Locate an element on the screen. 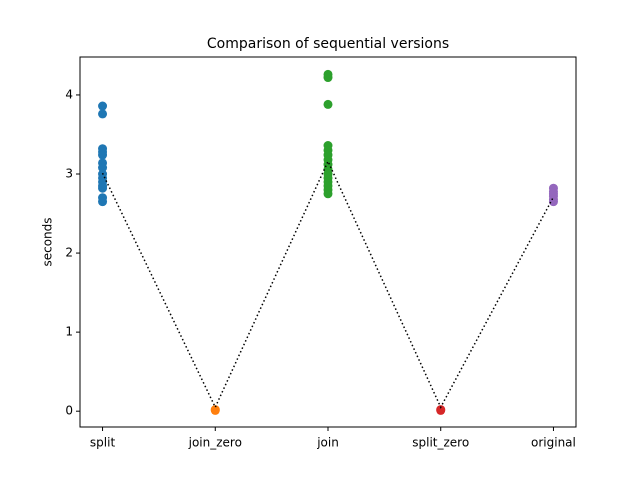  x-tick-label: original is located at coordinates (553, 443).